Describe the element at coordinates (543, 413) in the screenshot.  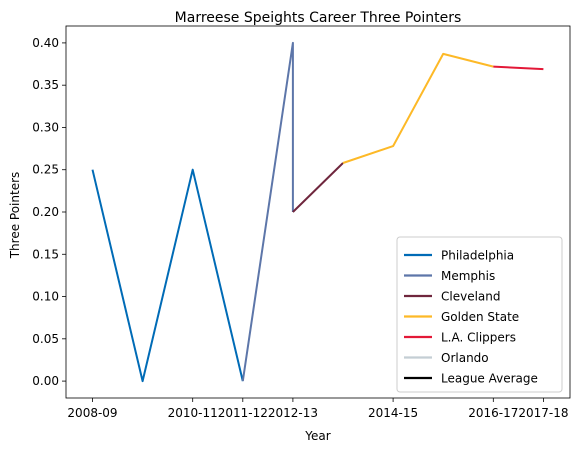
I see `x-tick-label: 2017-18` at that location.